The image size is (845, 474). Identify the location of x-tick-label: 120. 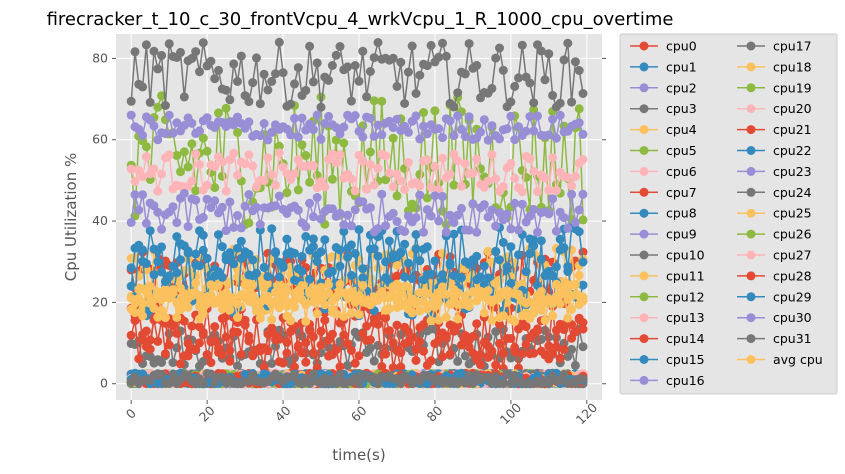
(587, 414).